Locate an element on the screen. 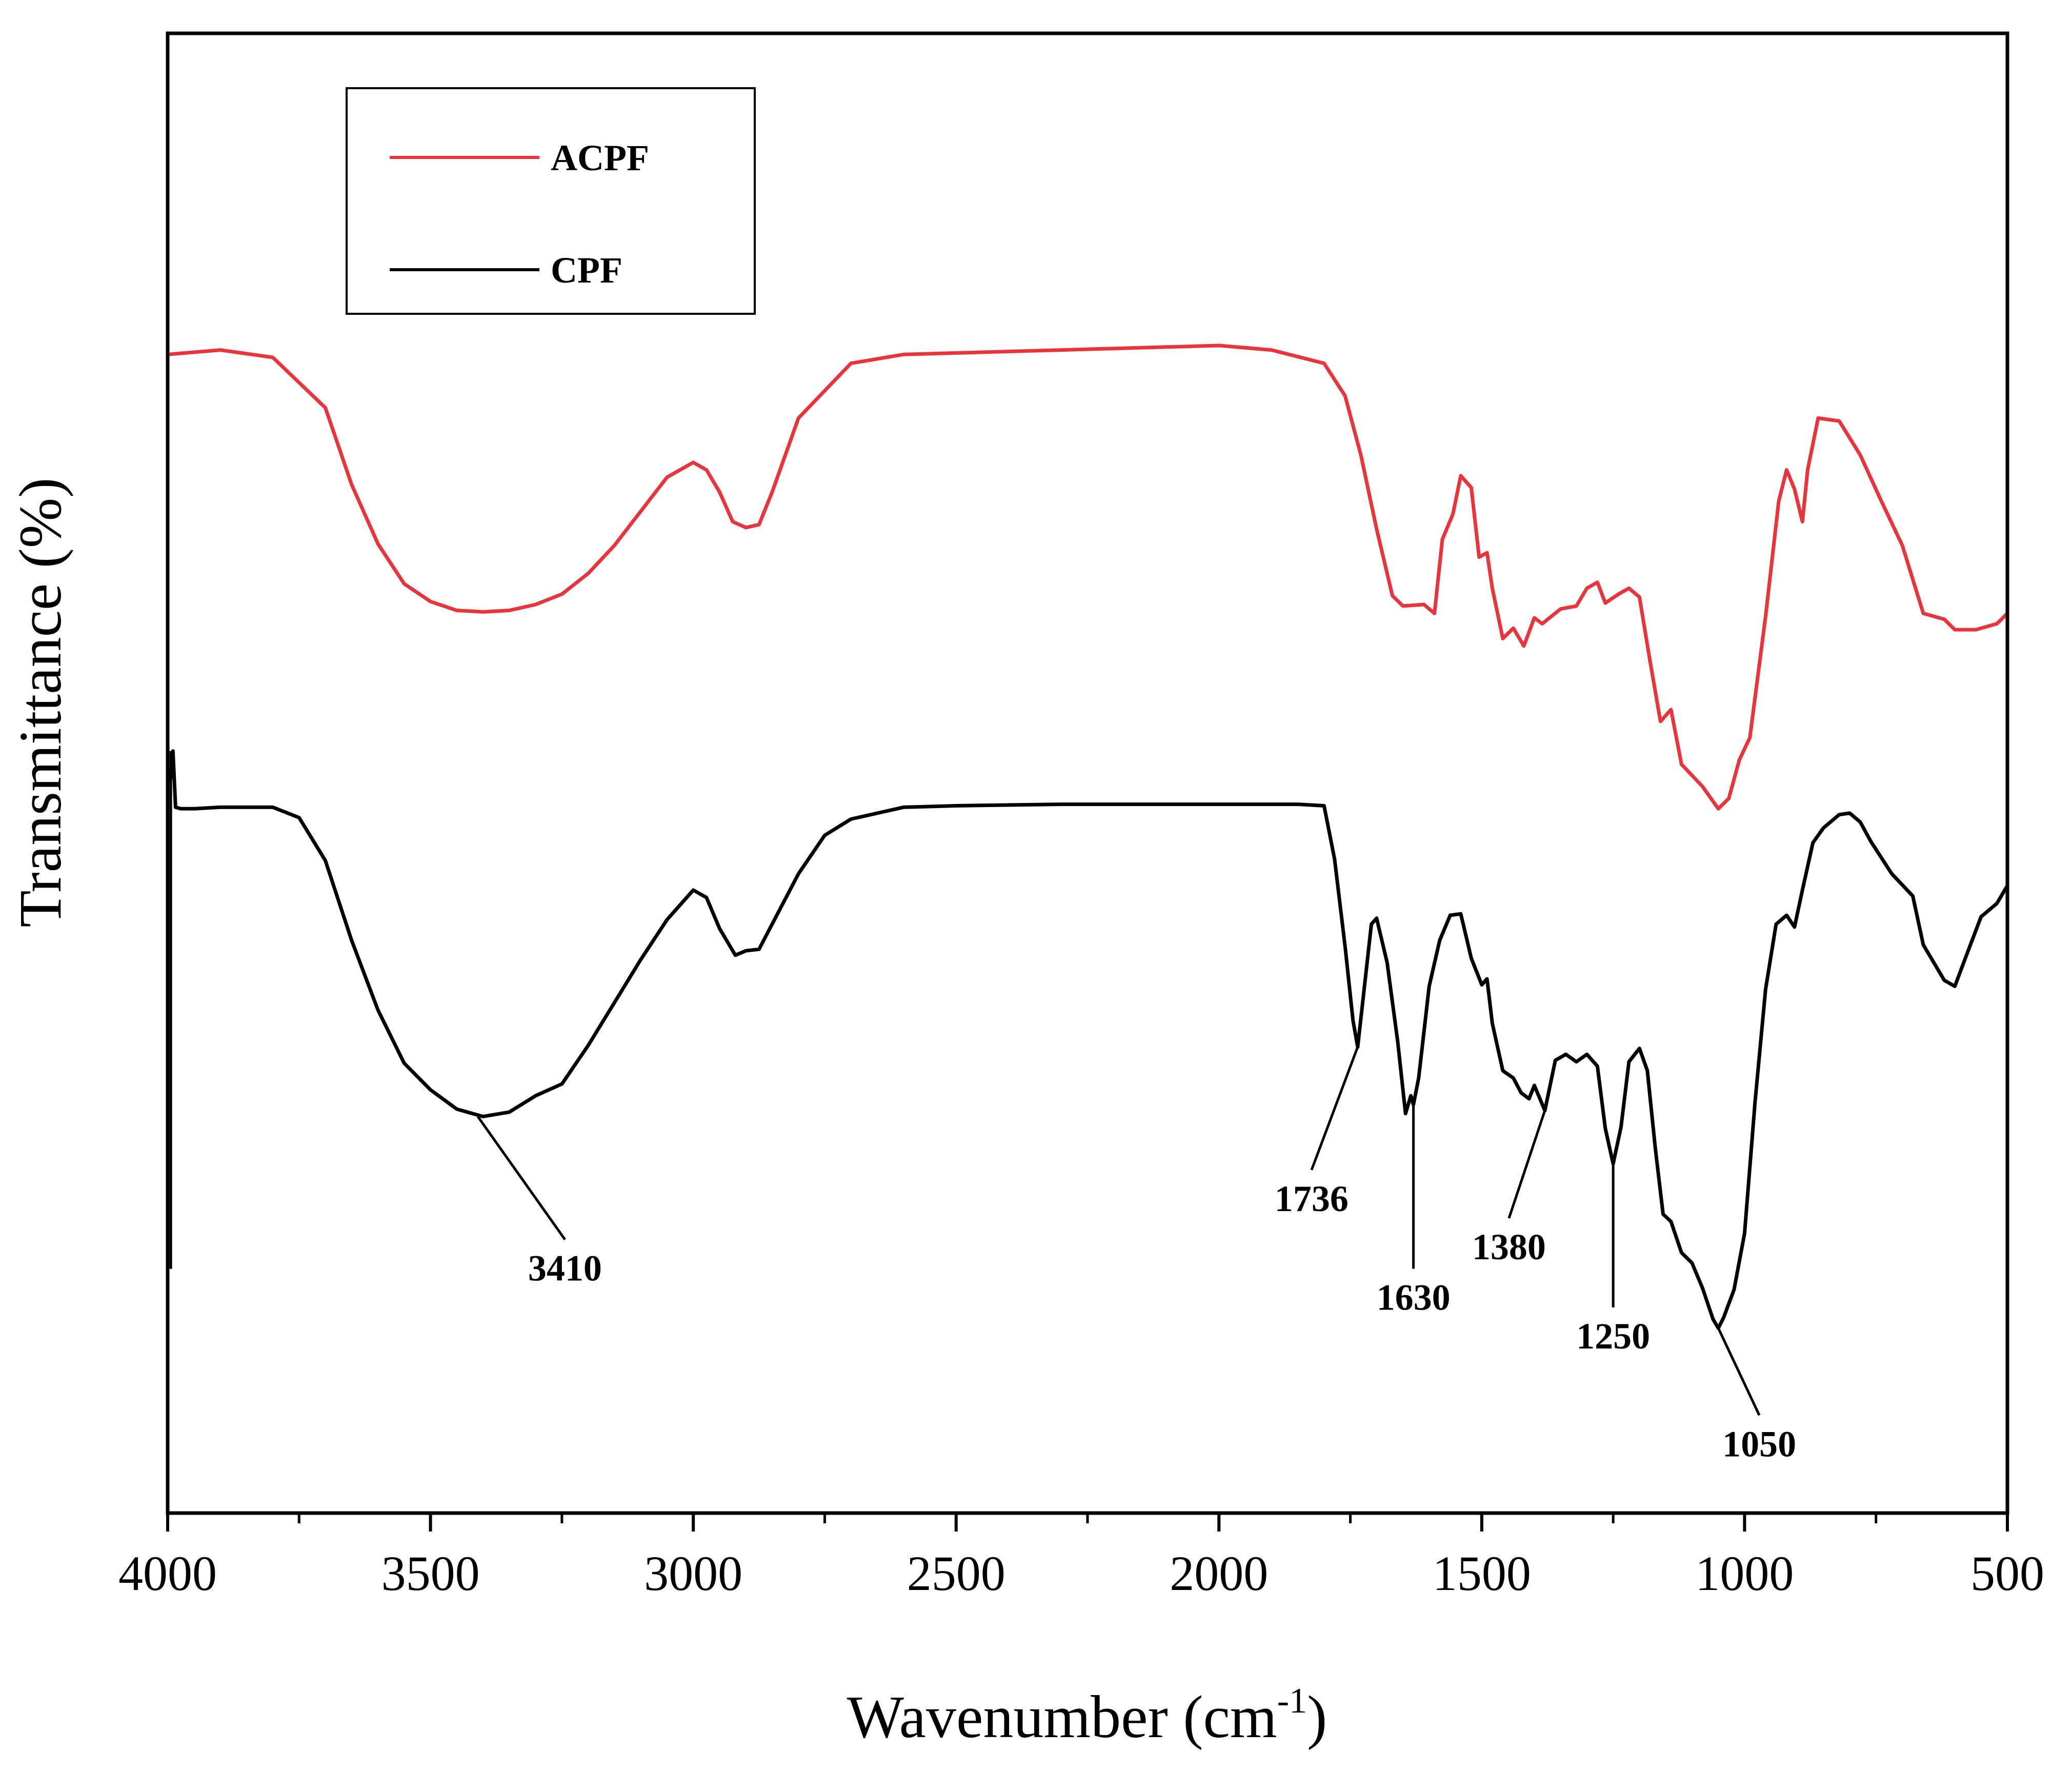 The image size is (2072, 1772). x-tick-label: 2500 is located at coordinates (956, 1574).